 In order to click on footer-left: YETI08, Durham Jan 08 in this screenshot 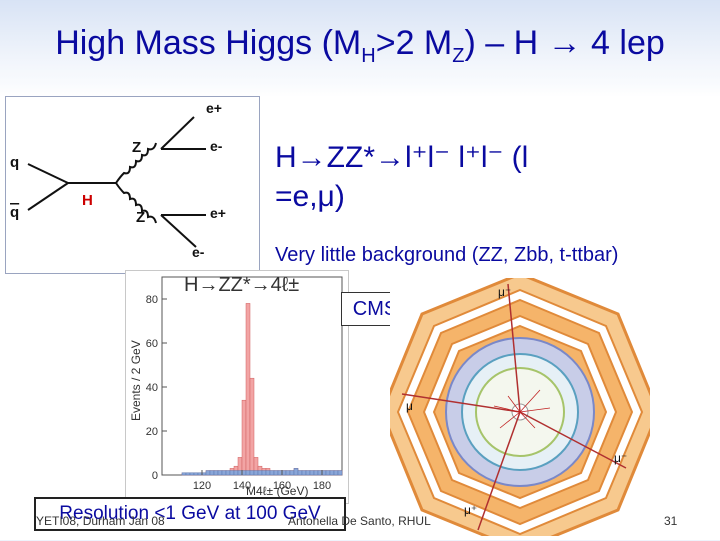, I will do `click(100, 521)`.